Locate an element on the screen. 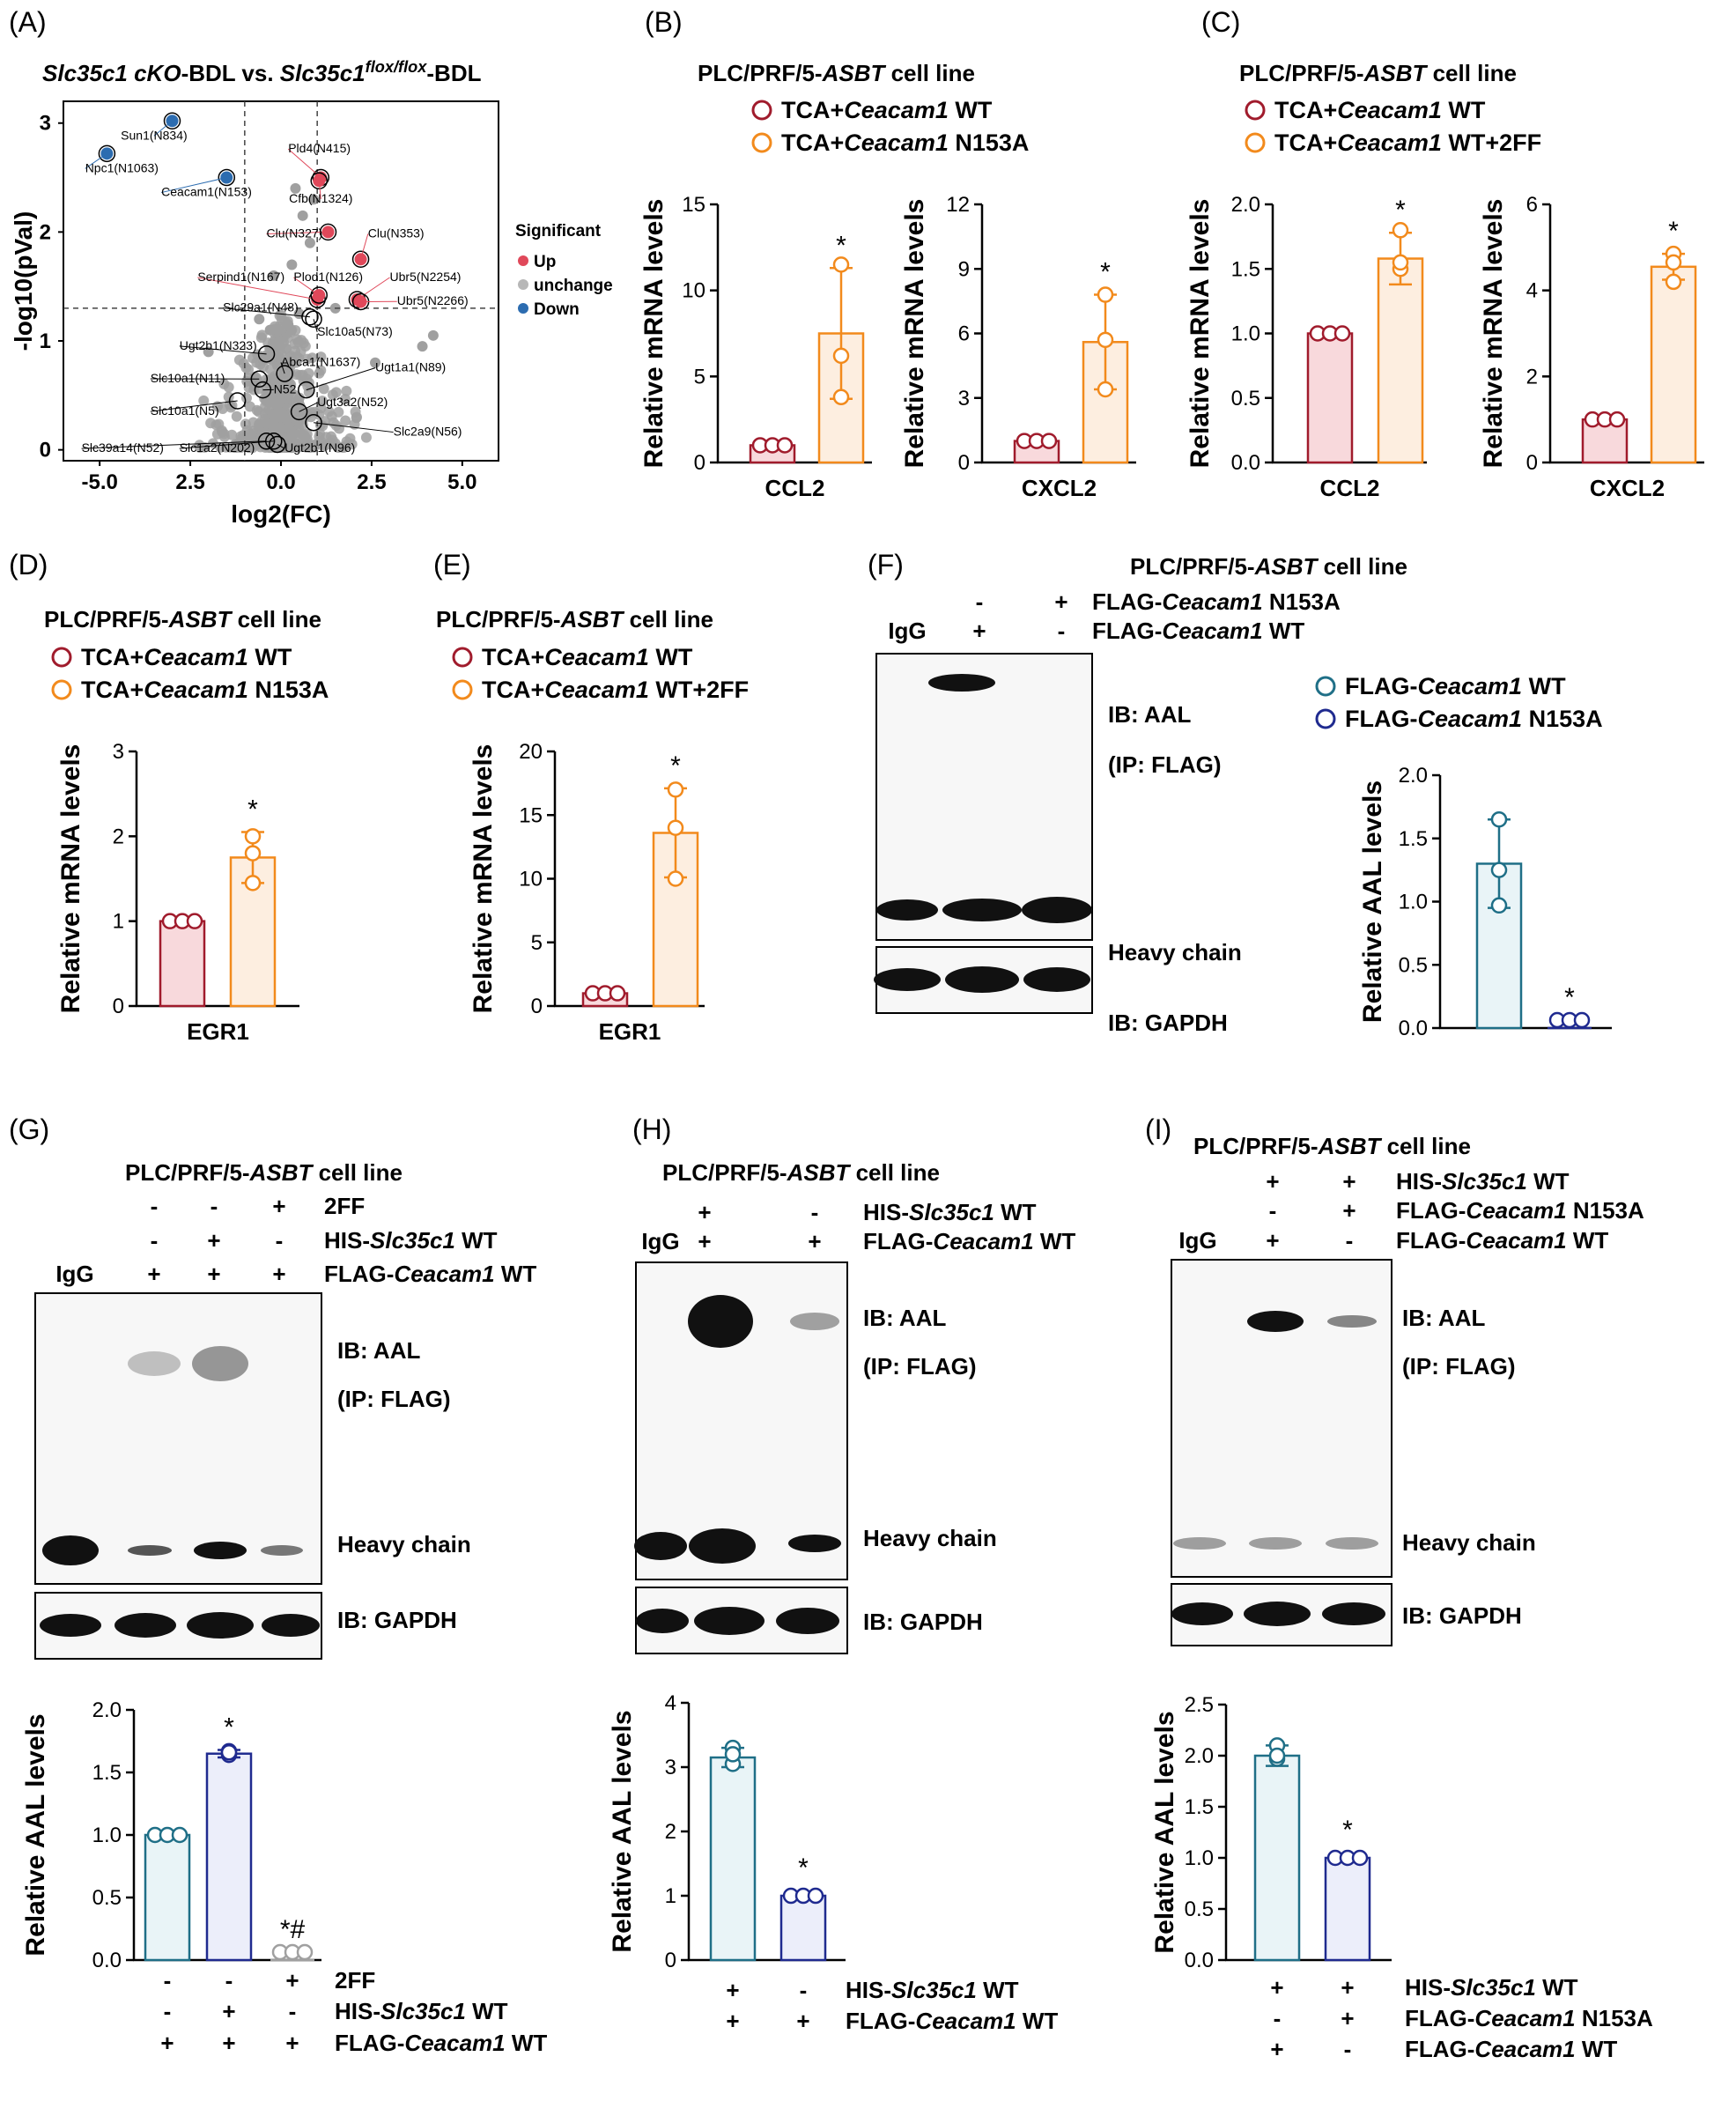  y-tick-label: 15 is located at coordinates (531, 815).